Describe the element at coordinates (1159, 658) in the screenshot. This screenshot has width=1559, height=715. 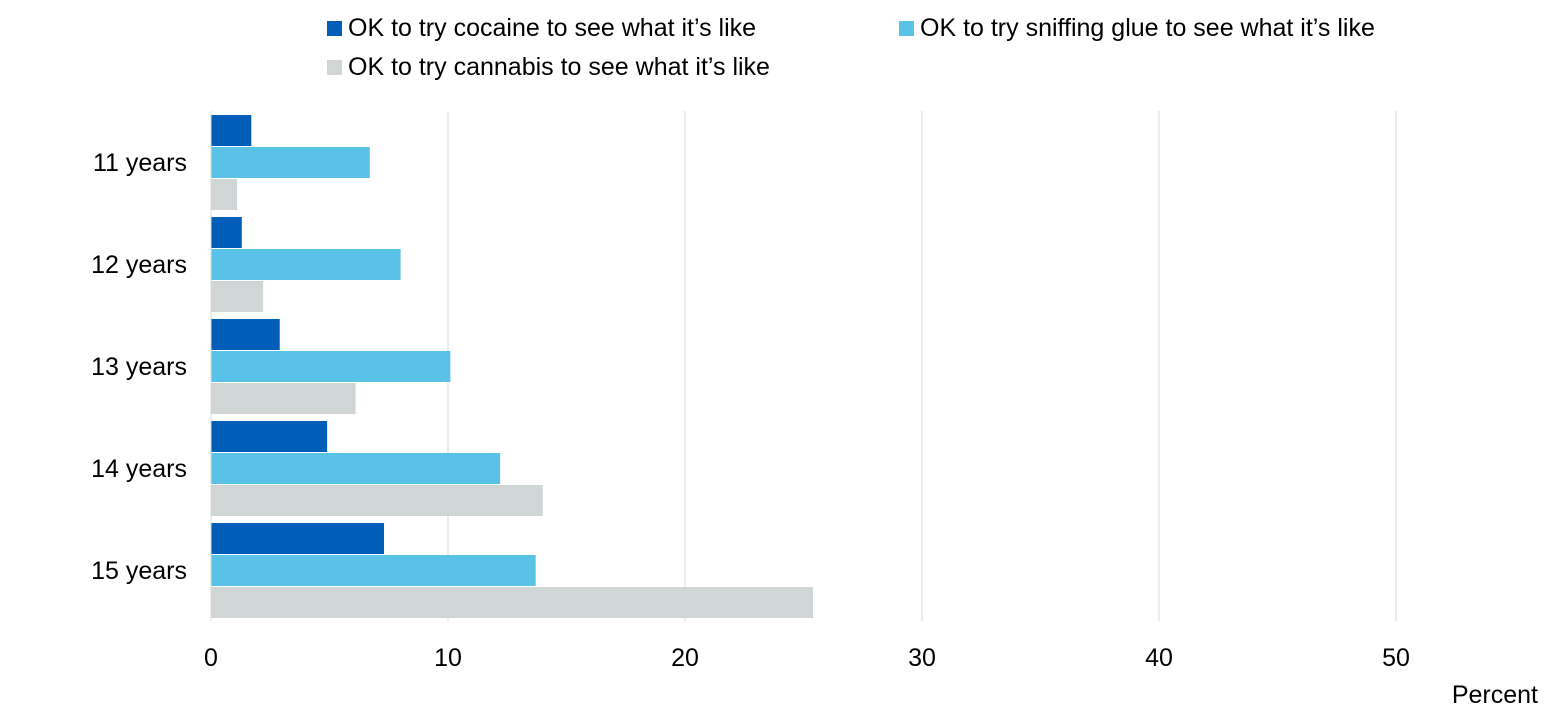
I see `x-tick-label-40: 40` at that location.